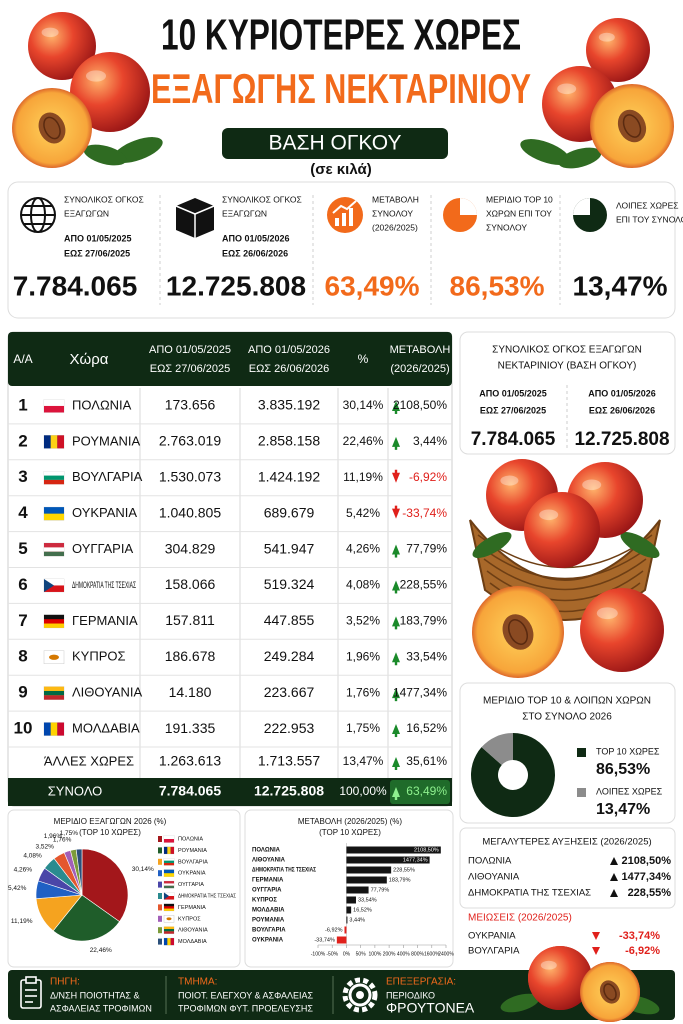 Image resolution: width=683 pixels, height=1024 pixels. I want to click on change-value: 183,79%, so click(424, 621).